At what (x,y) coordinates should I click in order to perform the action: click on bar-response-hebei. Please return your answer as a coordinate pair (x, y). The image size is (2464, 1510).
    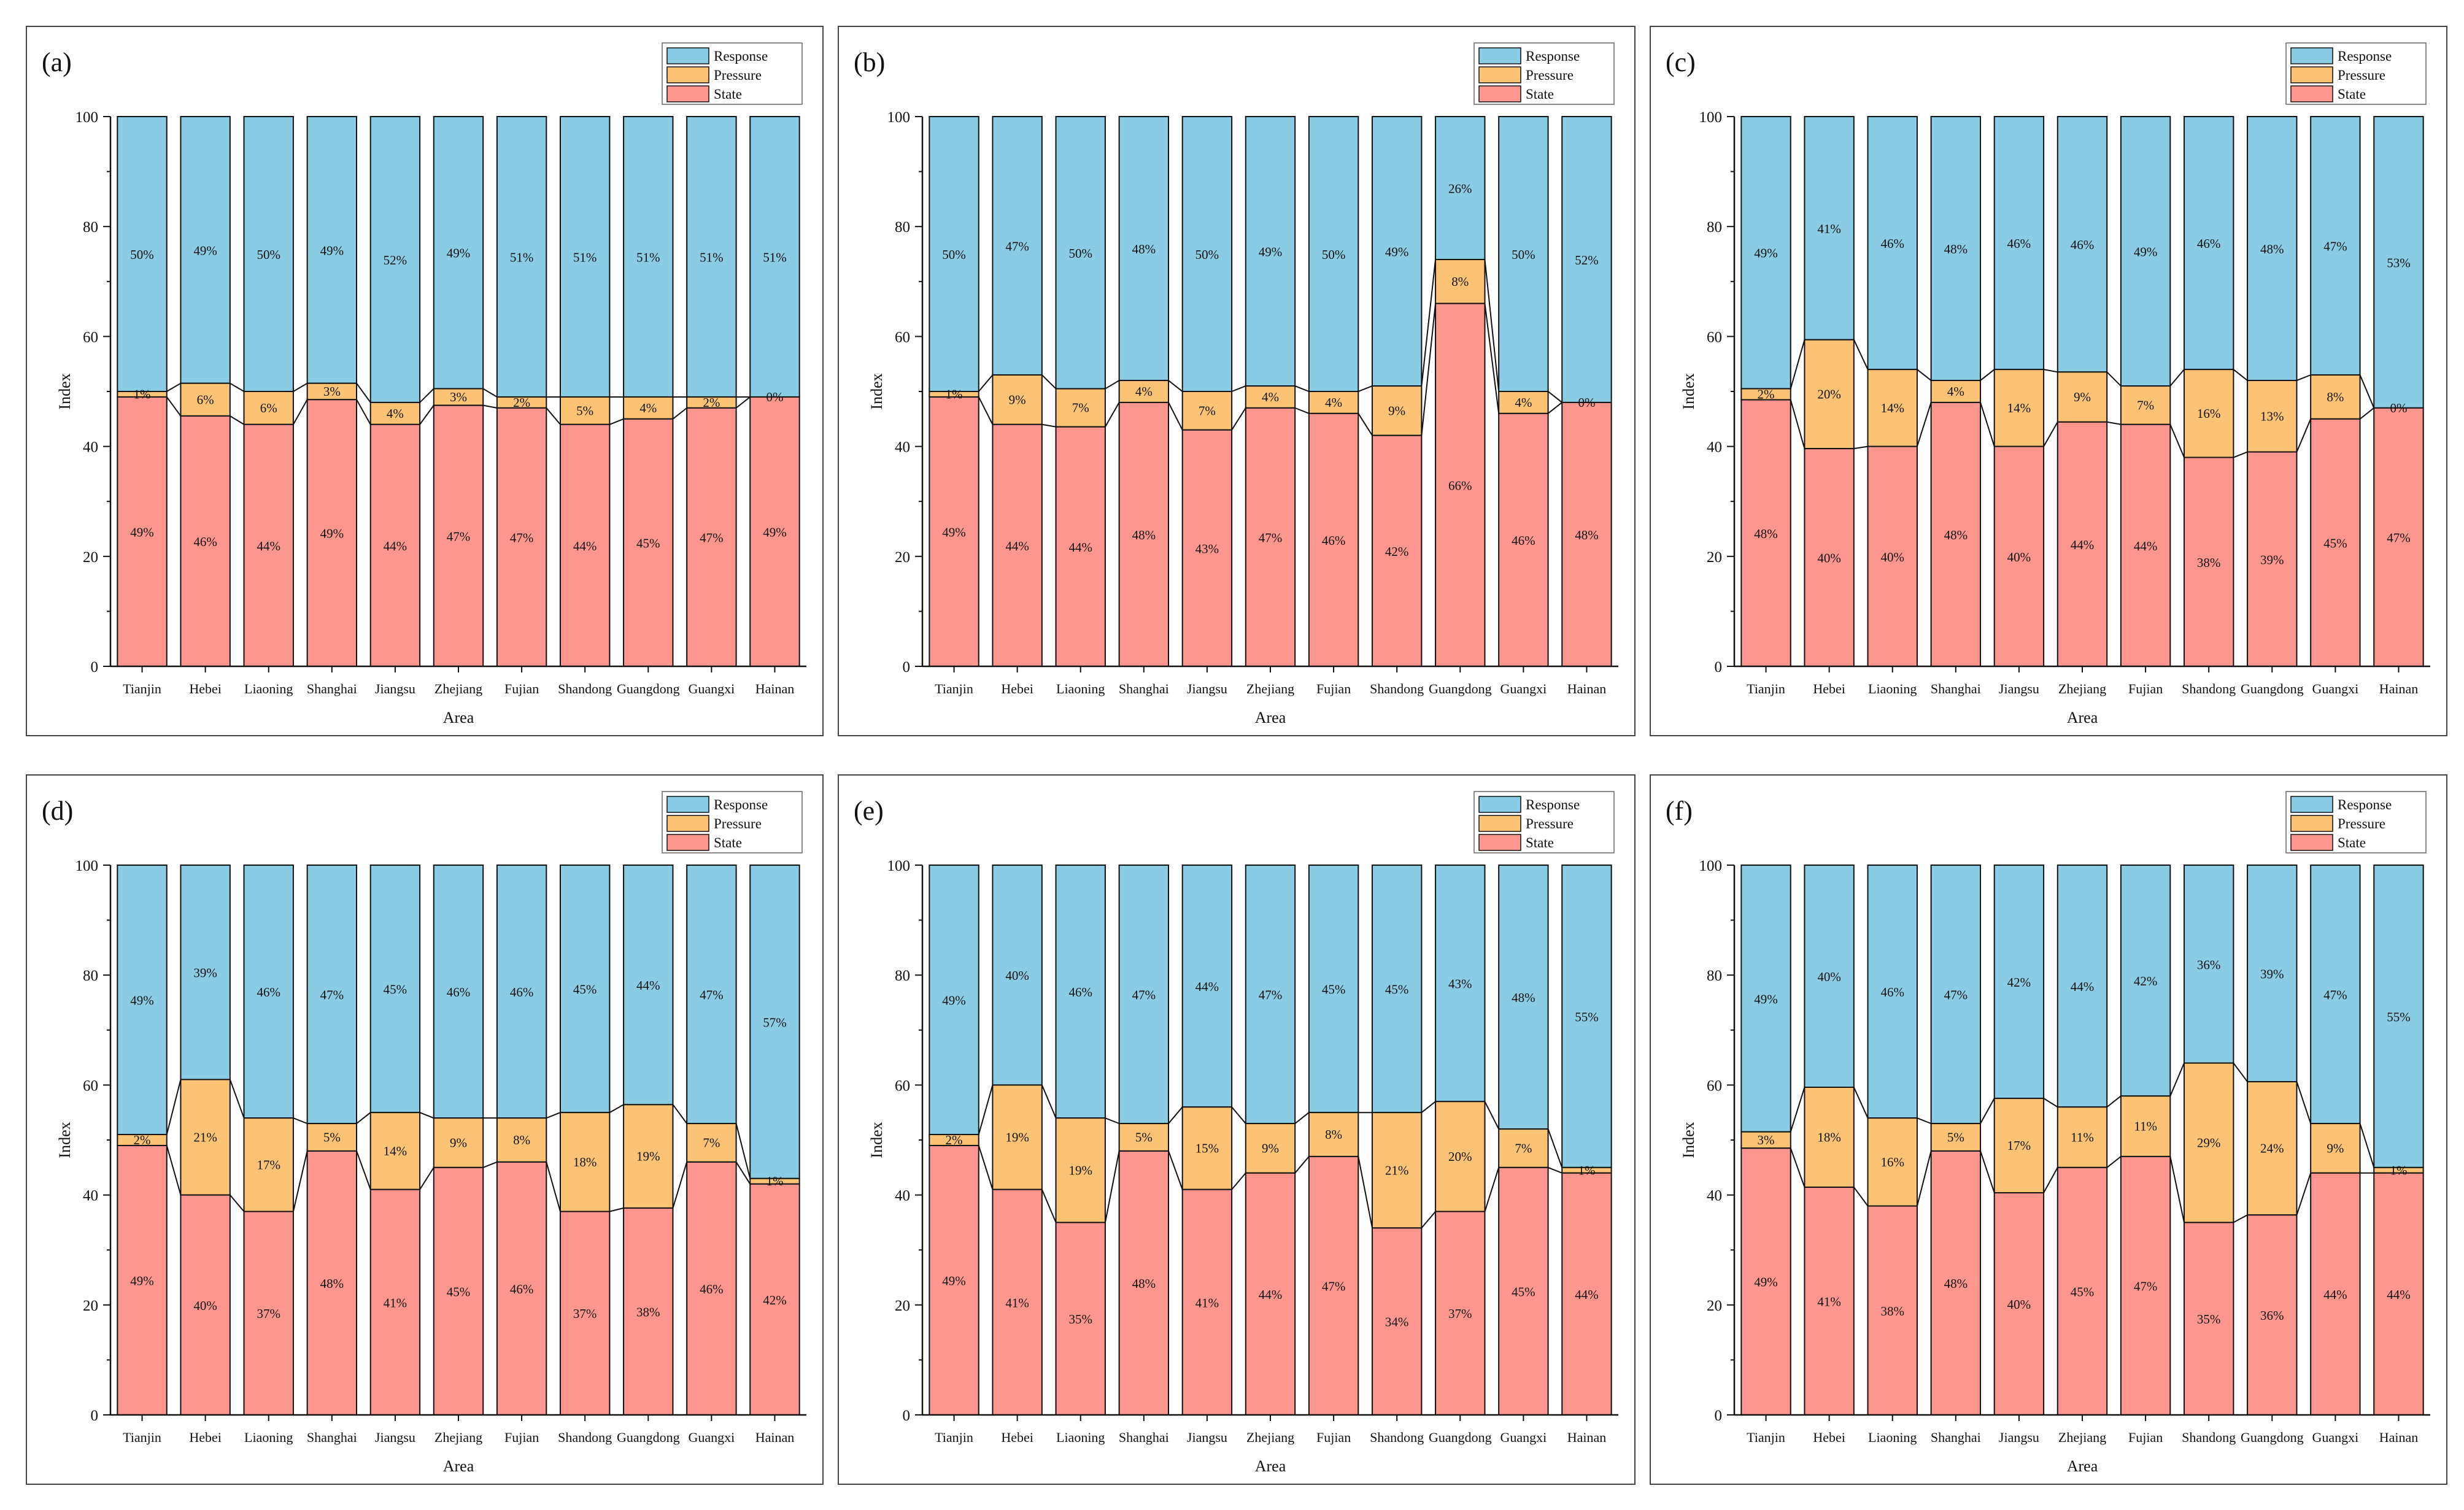
    Looking at the image, I should click on (206, 972).